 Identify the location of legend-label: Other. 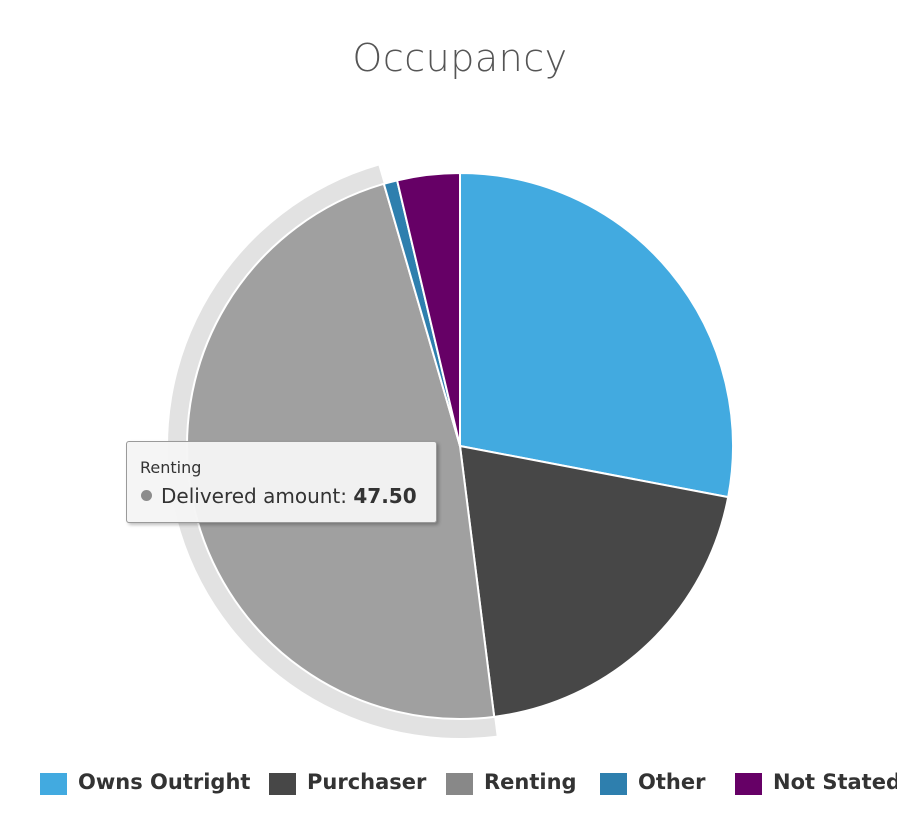
(672, 782).